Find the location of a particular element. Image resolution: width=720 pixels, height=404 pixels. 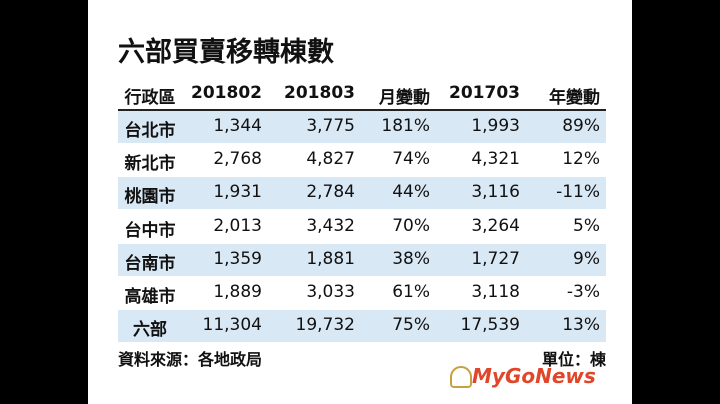

row-label: 高雄市 is located at coordinates (150, 297).